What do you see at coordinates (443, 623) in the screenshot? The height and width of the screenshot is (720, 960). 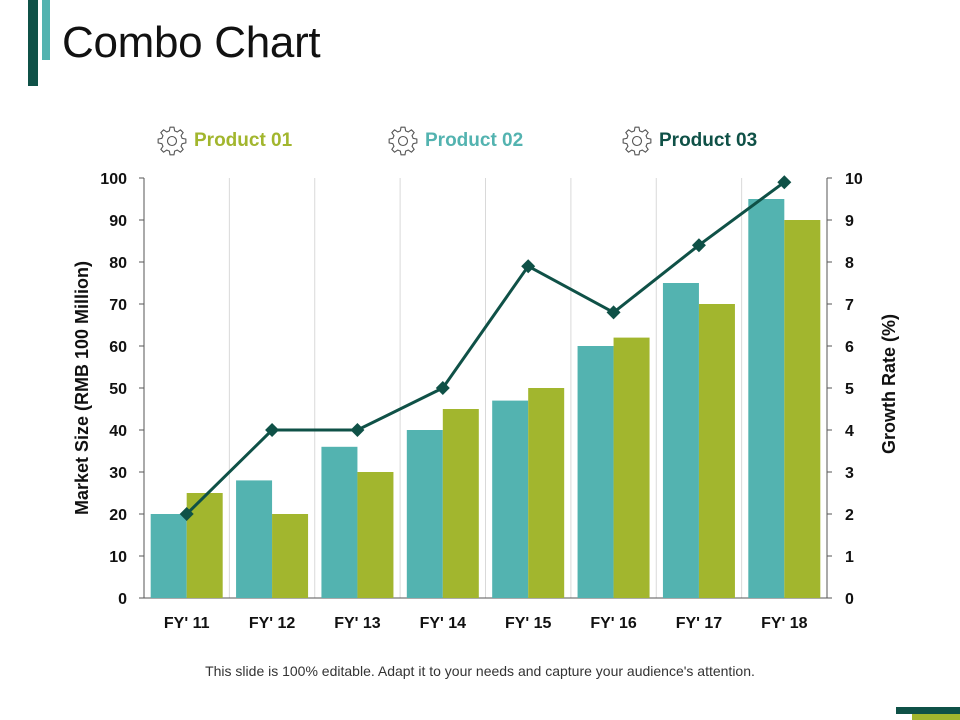 I see `x-tick-label: FY' 14` at bounding box center [443, 623].